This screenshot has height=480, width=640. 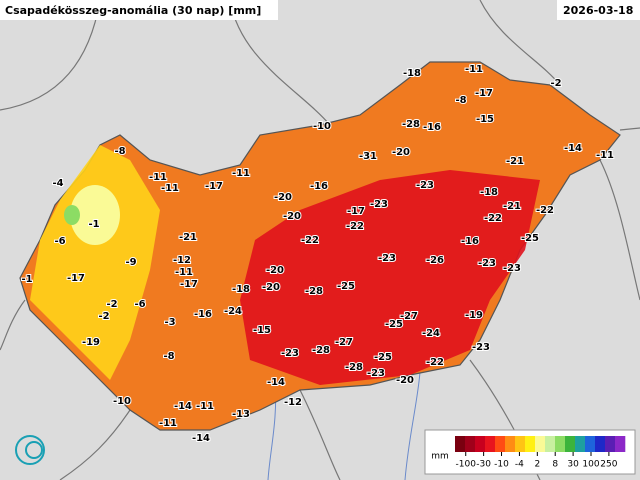 What do you see at coordinates (440, 457) in the screenshot?
I see `legend-unit: mm` at bounding box center [440, 457].